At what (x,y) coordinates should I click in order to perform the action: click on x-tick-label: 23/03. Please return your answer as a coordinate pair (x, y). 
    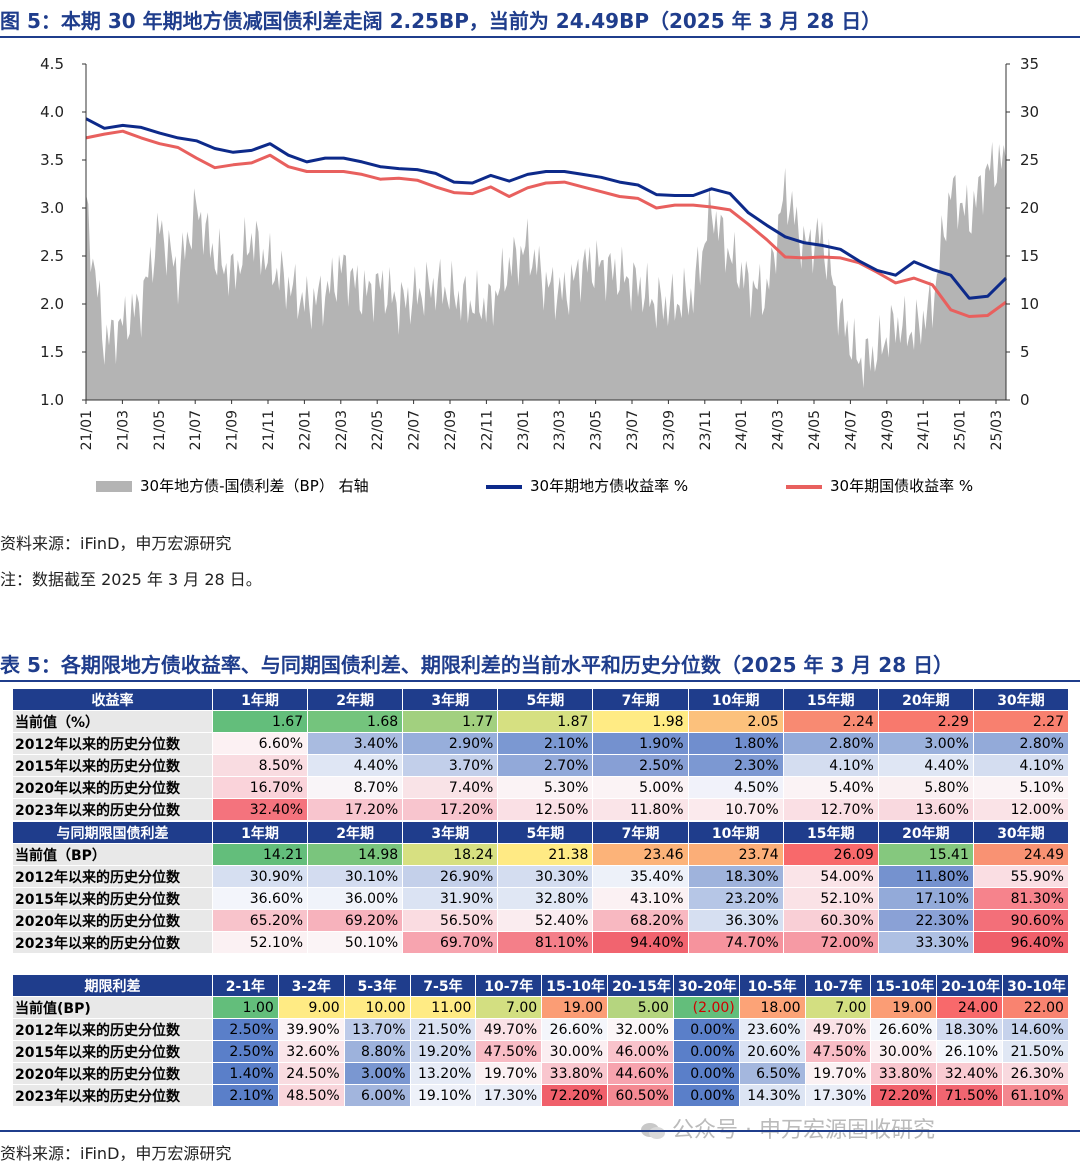
    Looking at the image, I should click on (560, 430).